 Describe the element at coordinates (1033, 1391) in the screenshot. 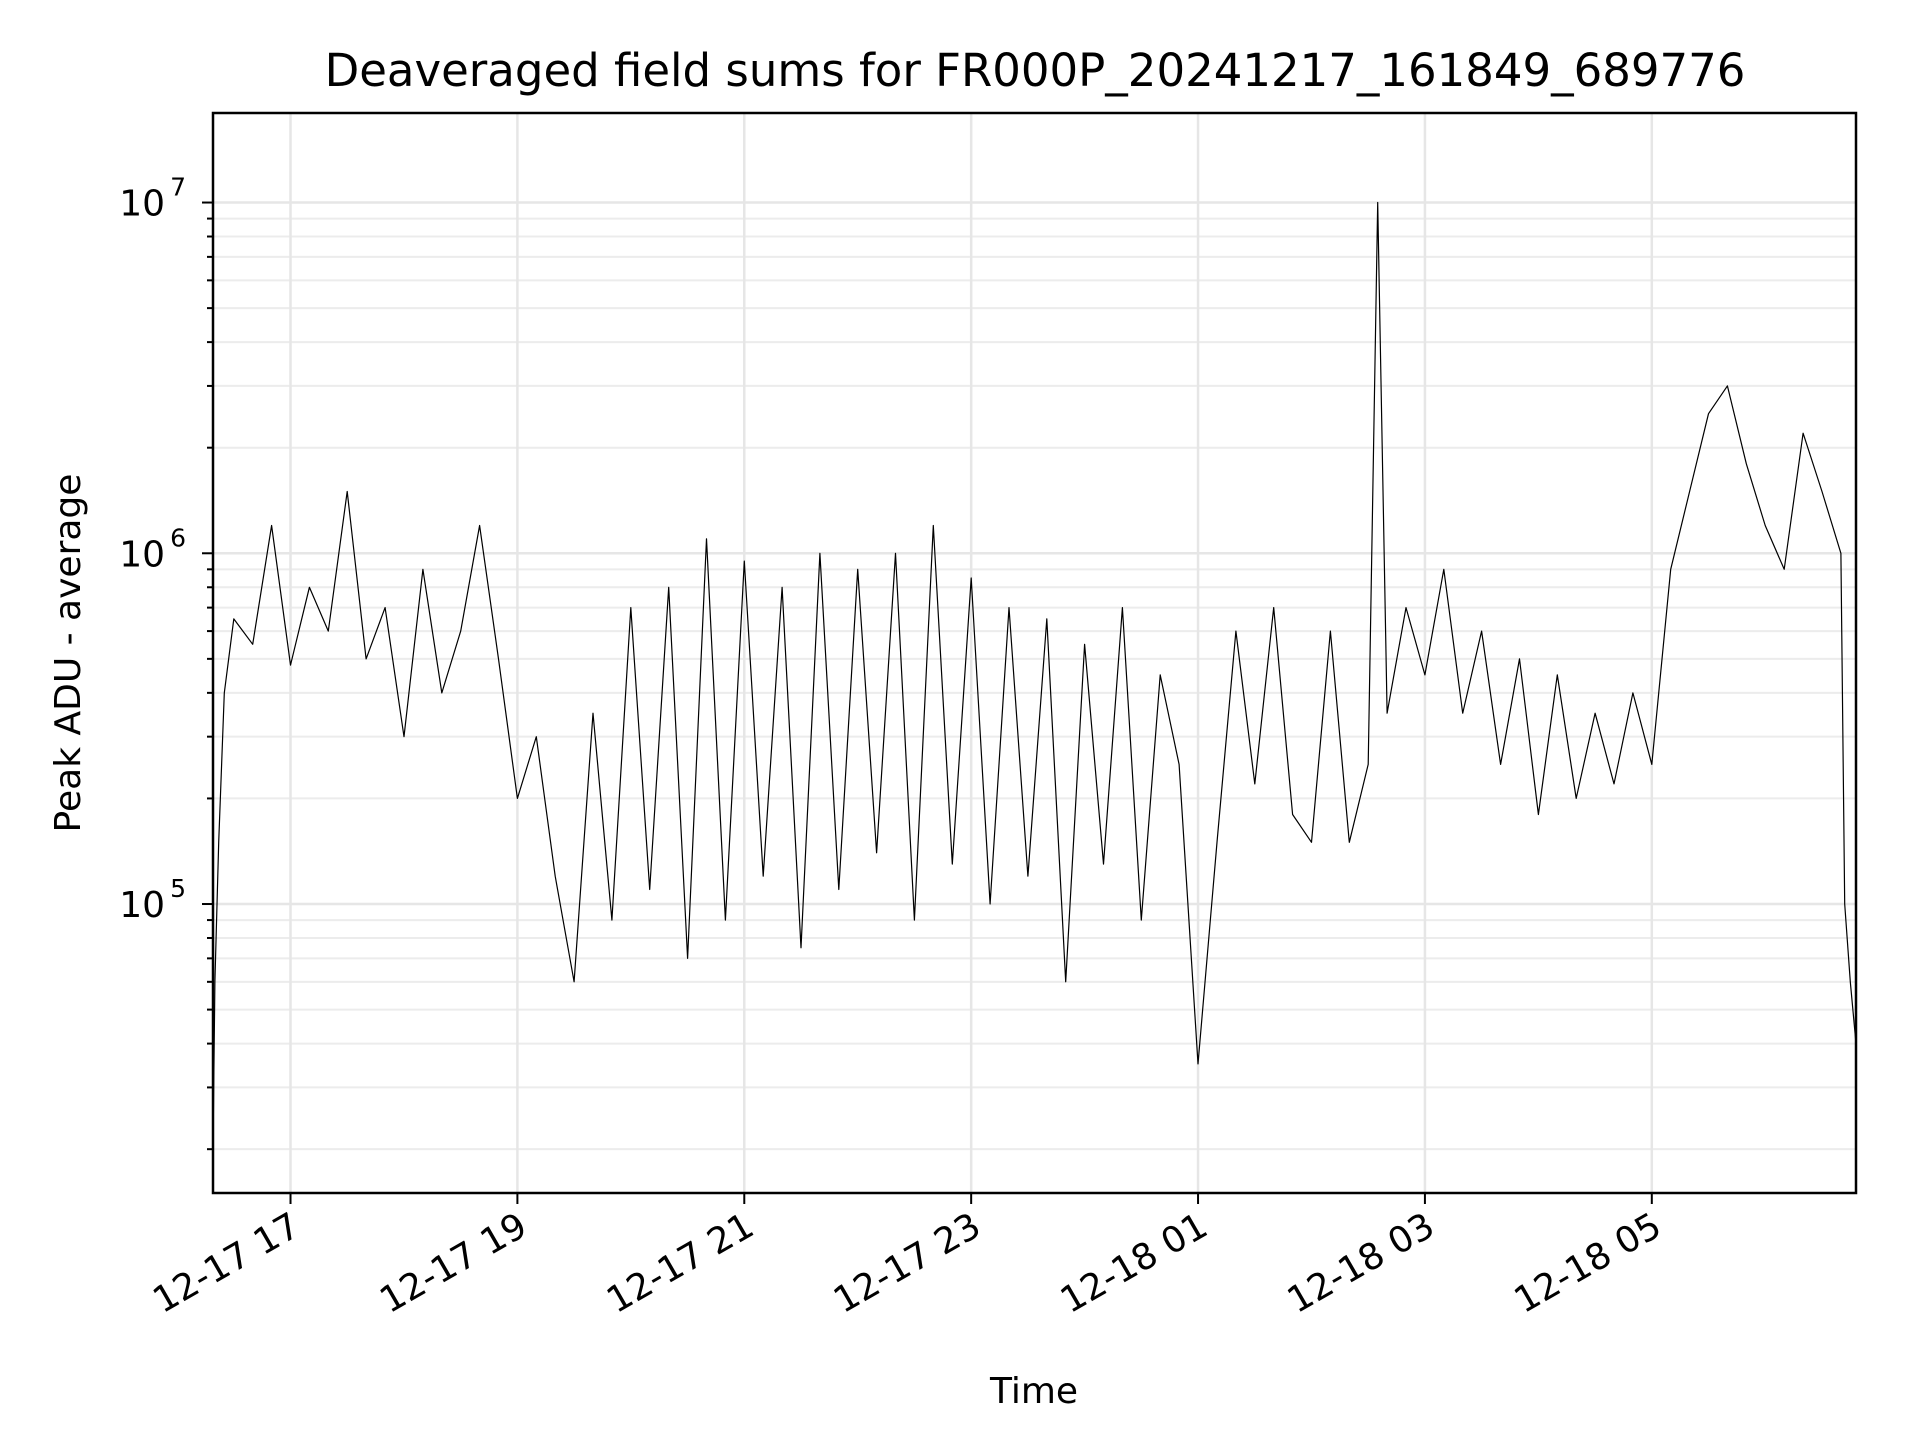

I see `x-axis-label: Time` at that location.